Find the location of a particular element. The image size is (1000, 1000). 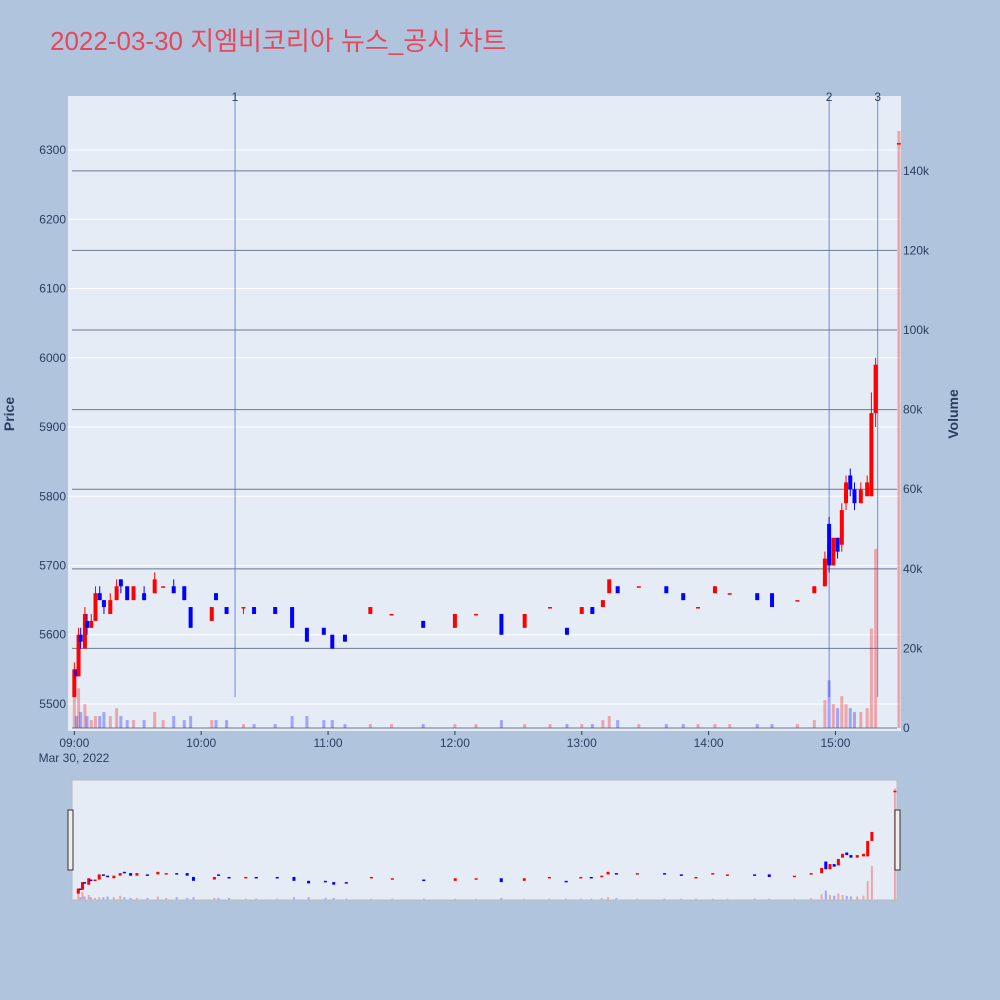

y2-tick-label: 0 is located at coordinates (906, 728).